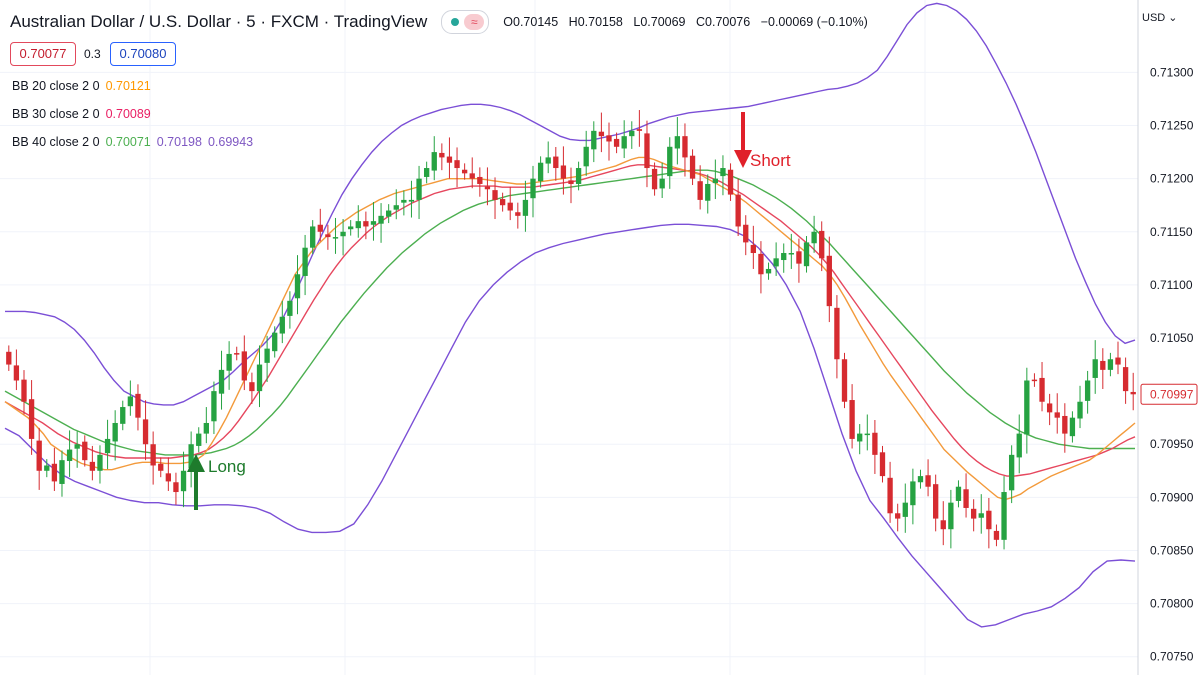 The width and height of the screenshot is (1200, 675). I want to click on ohlc-change: −0.00069 (−0.10%), so click(814, 22).